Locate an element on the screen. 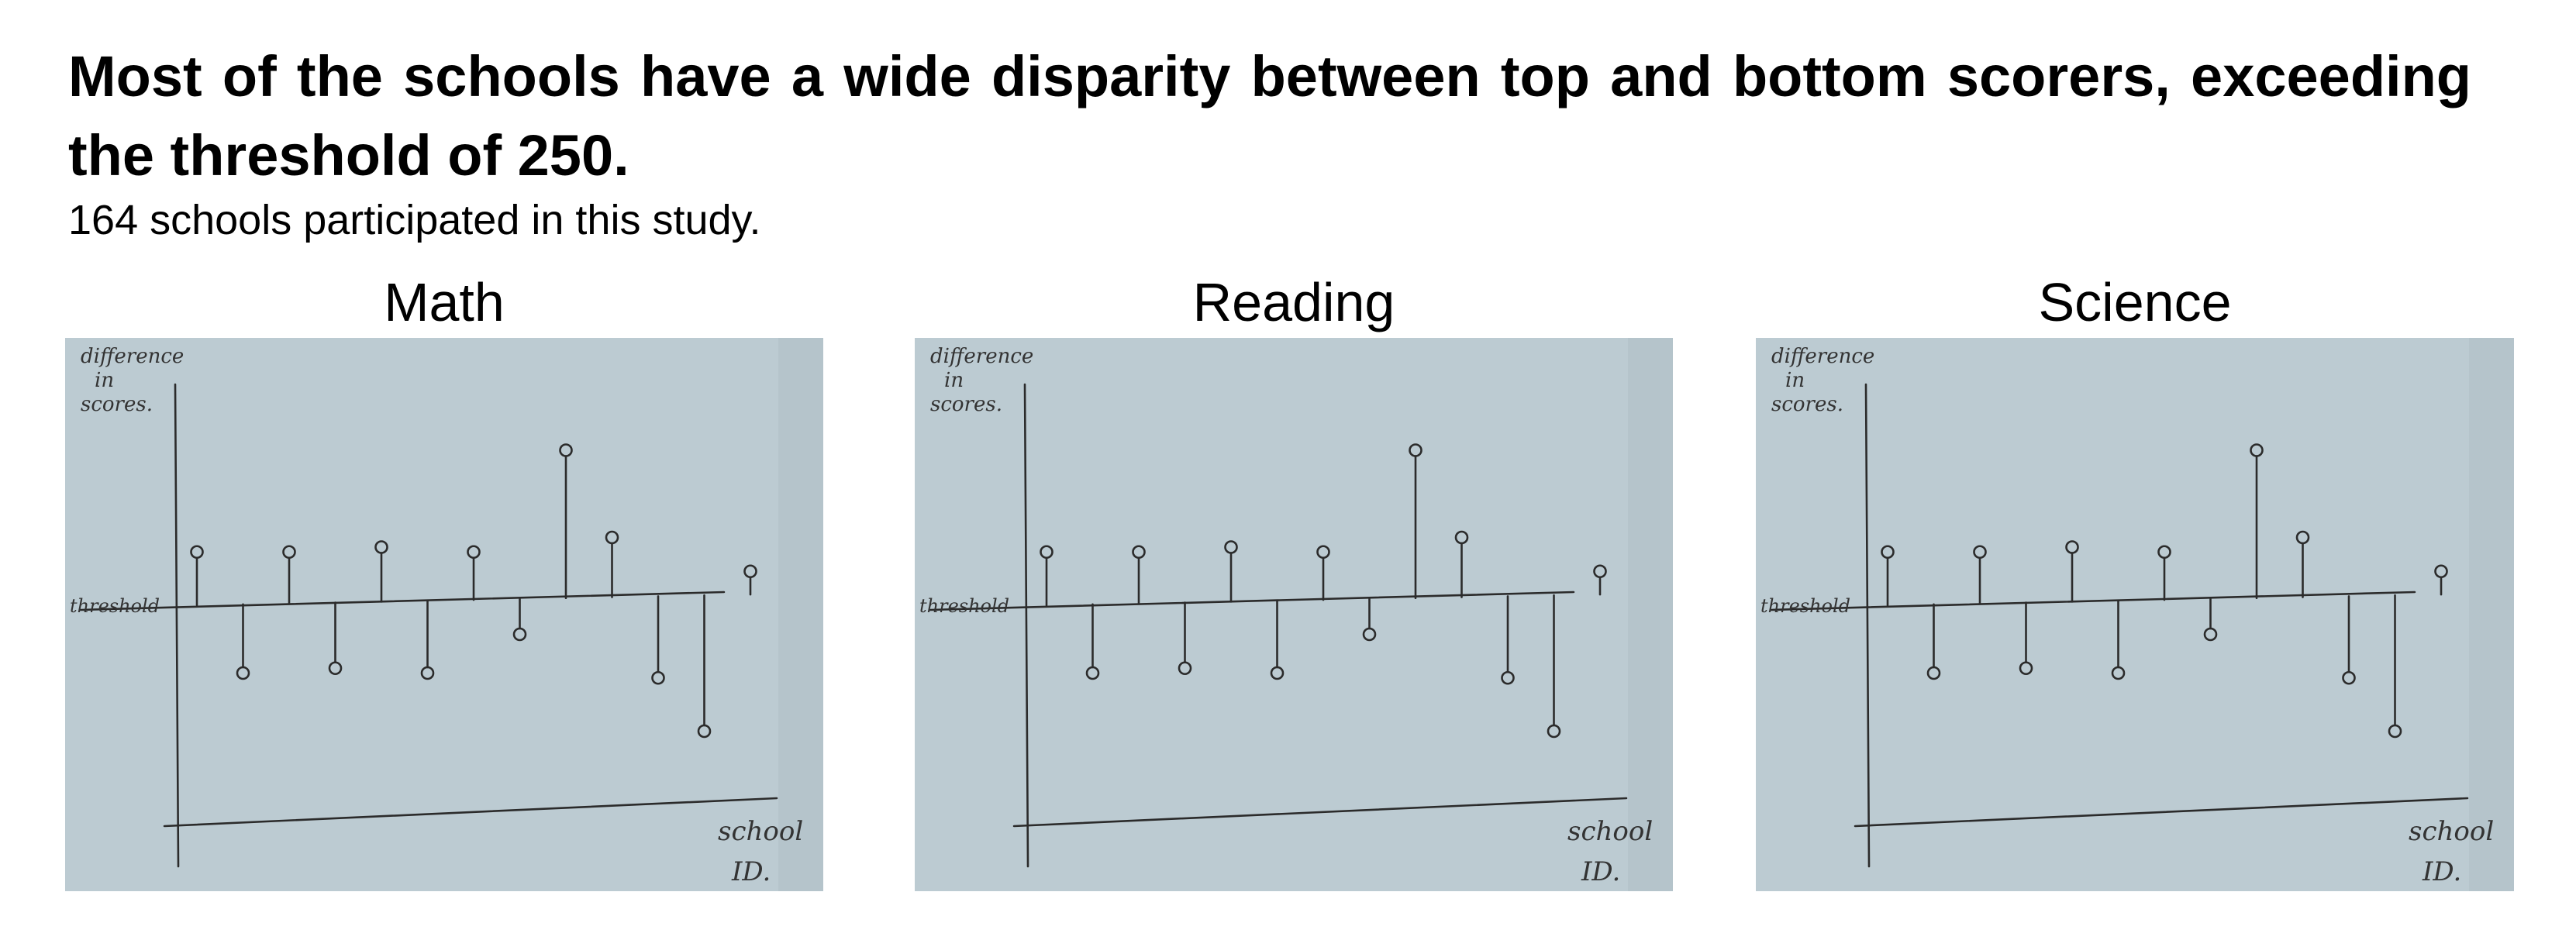 This screenshot has width=2576, height=947. subheadline: 164 schools participated in this study. is located at coordinates (414, 220).